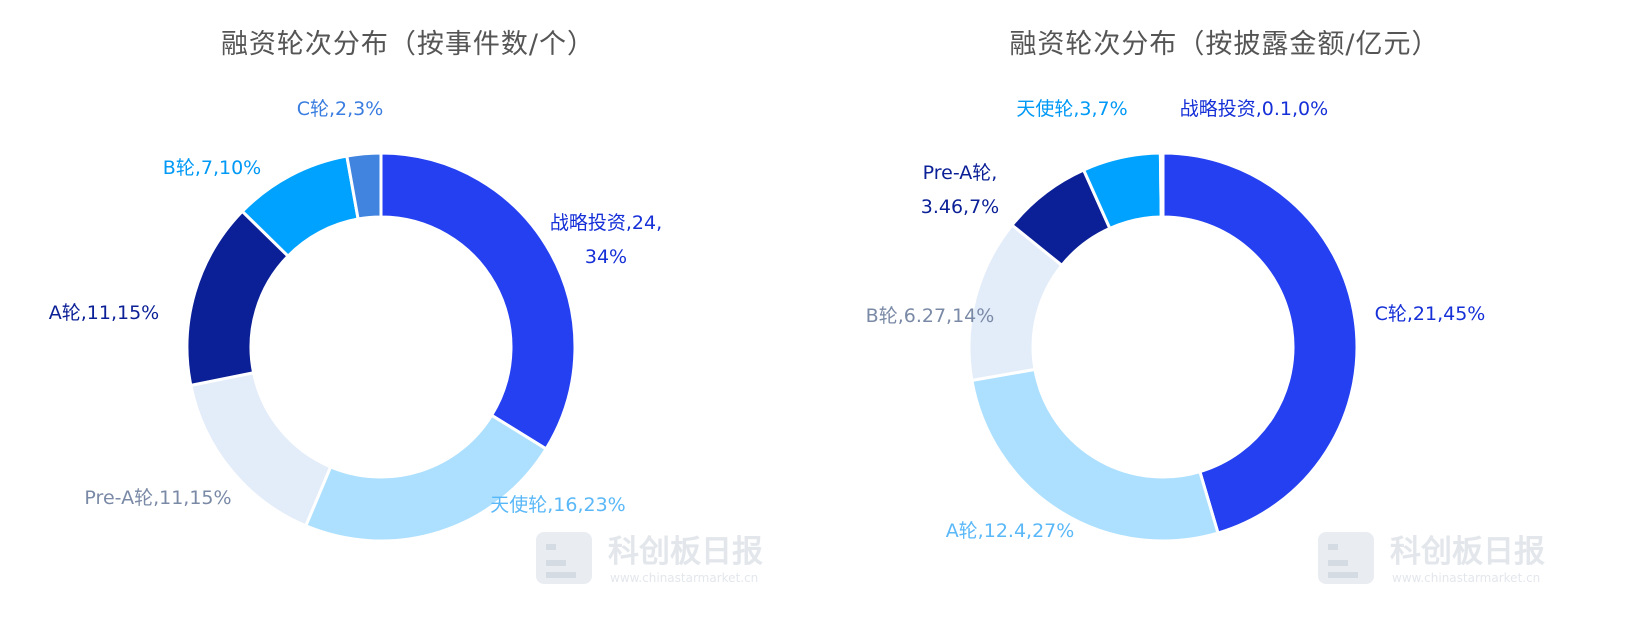  What do you see at coordinates (157, 498) in the screenshot?
I see `slice-label: Pre-A轮,11,15%` at bounding box center [157, 498].